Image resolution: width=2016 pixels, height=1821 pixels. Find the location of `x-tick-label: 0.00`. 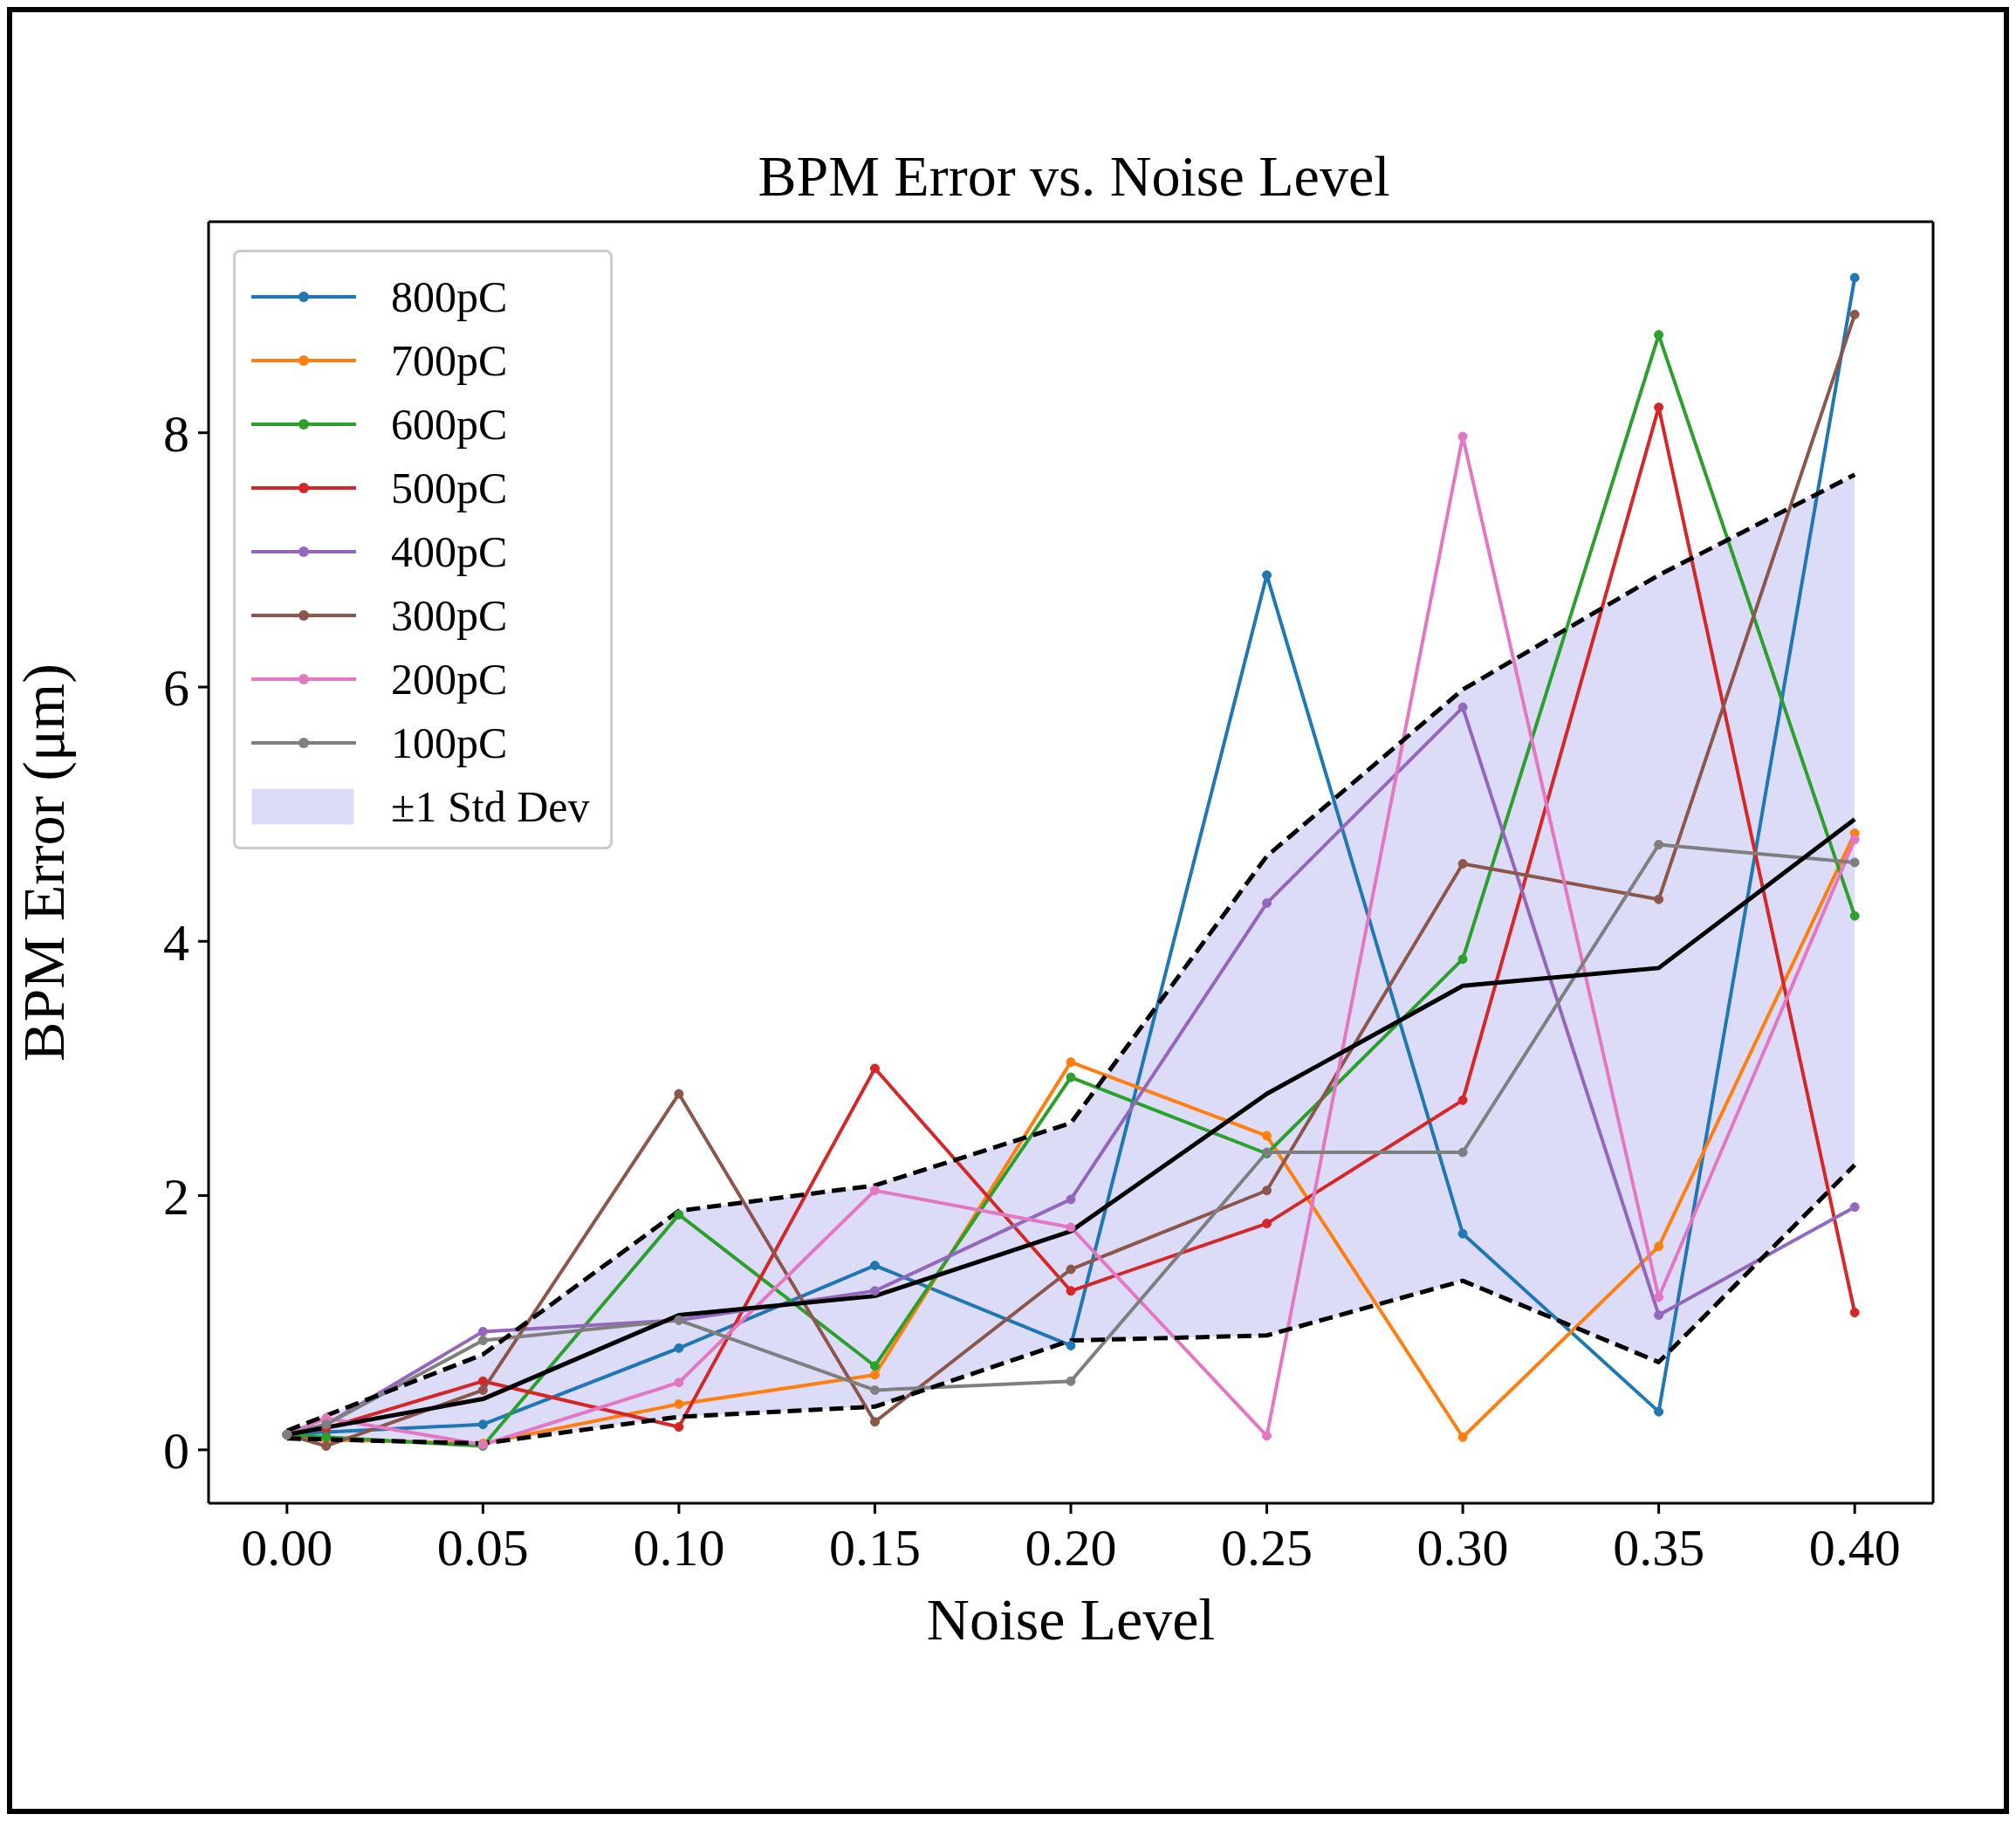

x-tick-label: 0.00 is located at coordinates (287, 1547).